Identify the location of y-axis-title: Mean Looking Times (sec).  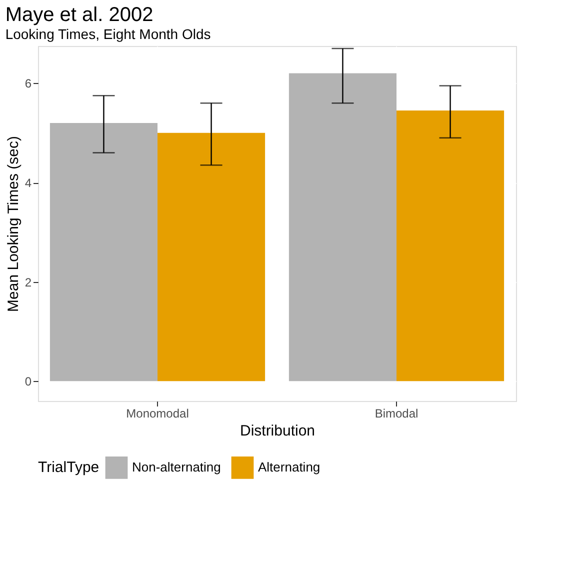
(13, 224).